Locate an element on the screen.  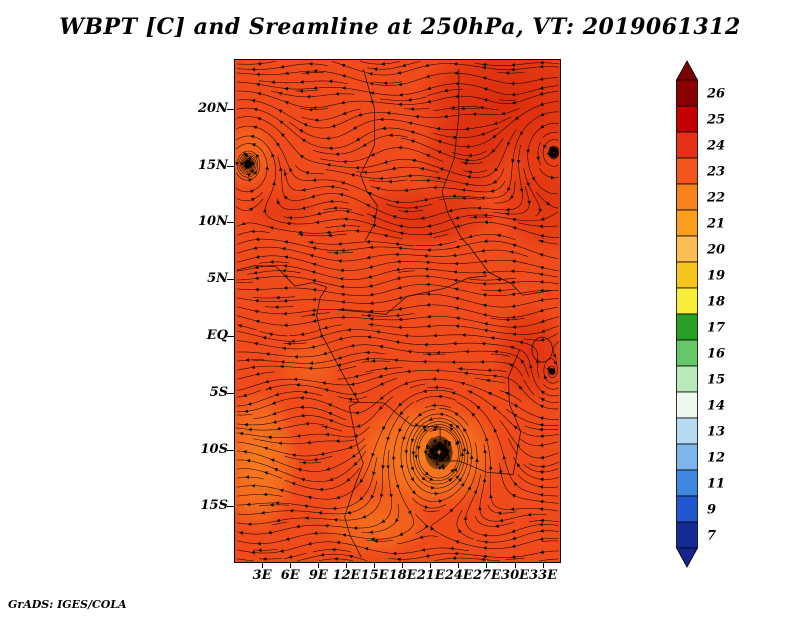
colorbar-label: 21 is located at coordinates (715, 224).